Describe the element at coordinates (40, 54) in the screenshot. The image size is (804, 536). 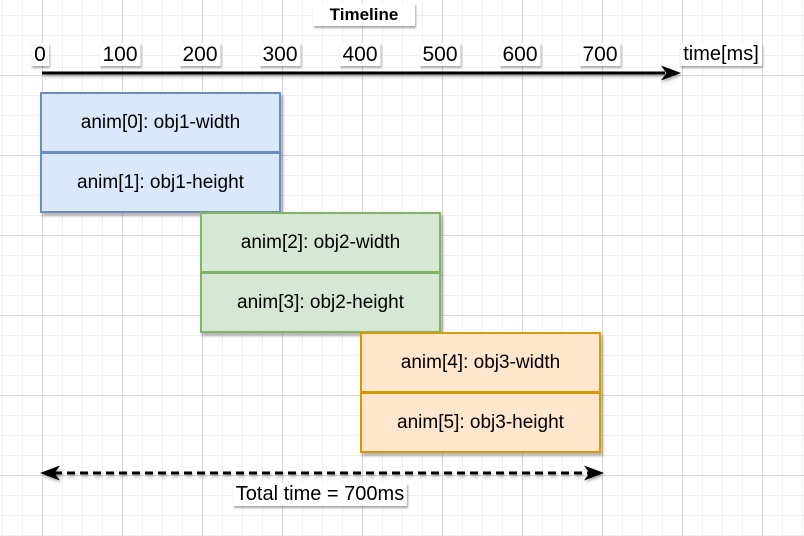
I see `axis-tick-0: 0` at that location.